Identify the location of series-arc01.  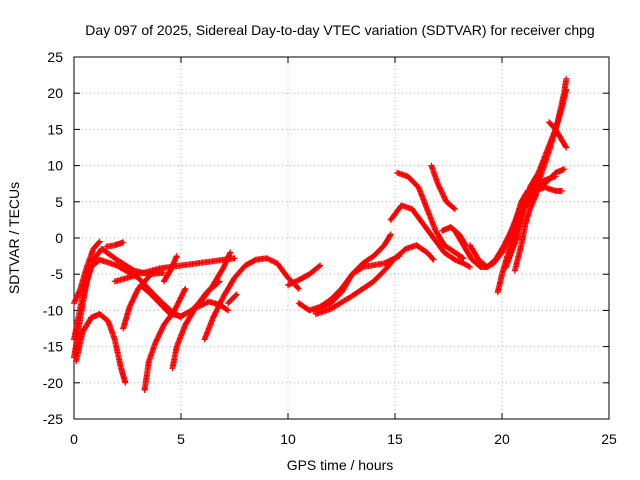
(87, 272).